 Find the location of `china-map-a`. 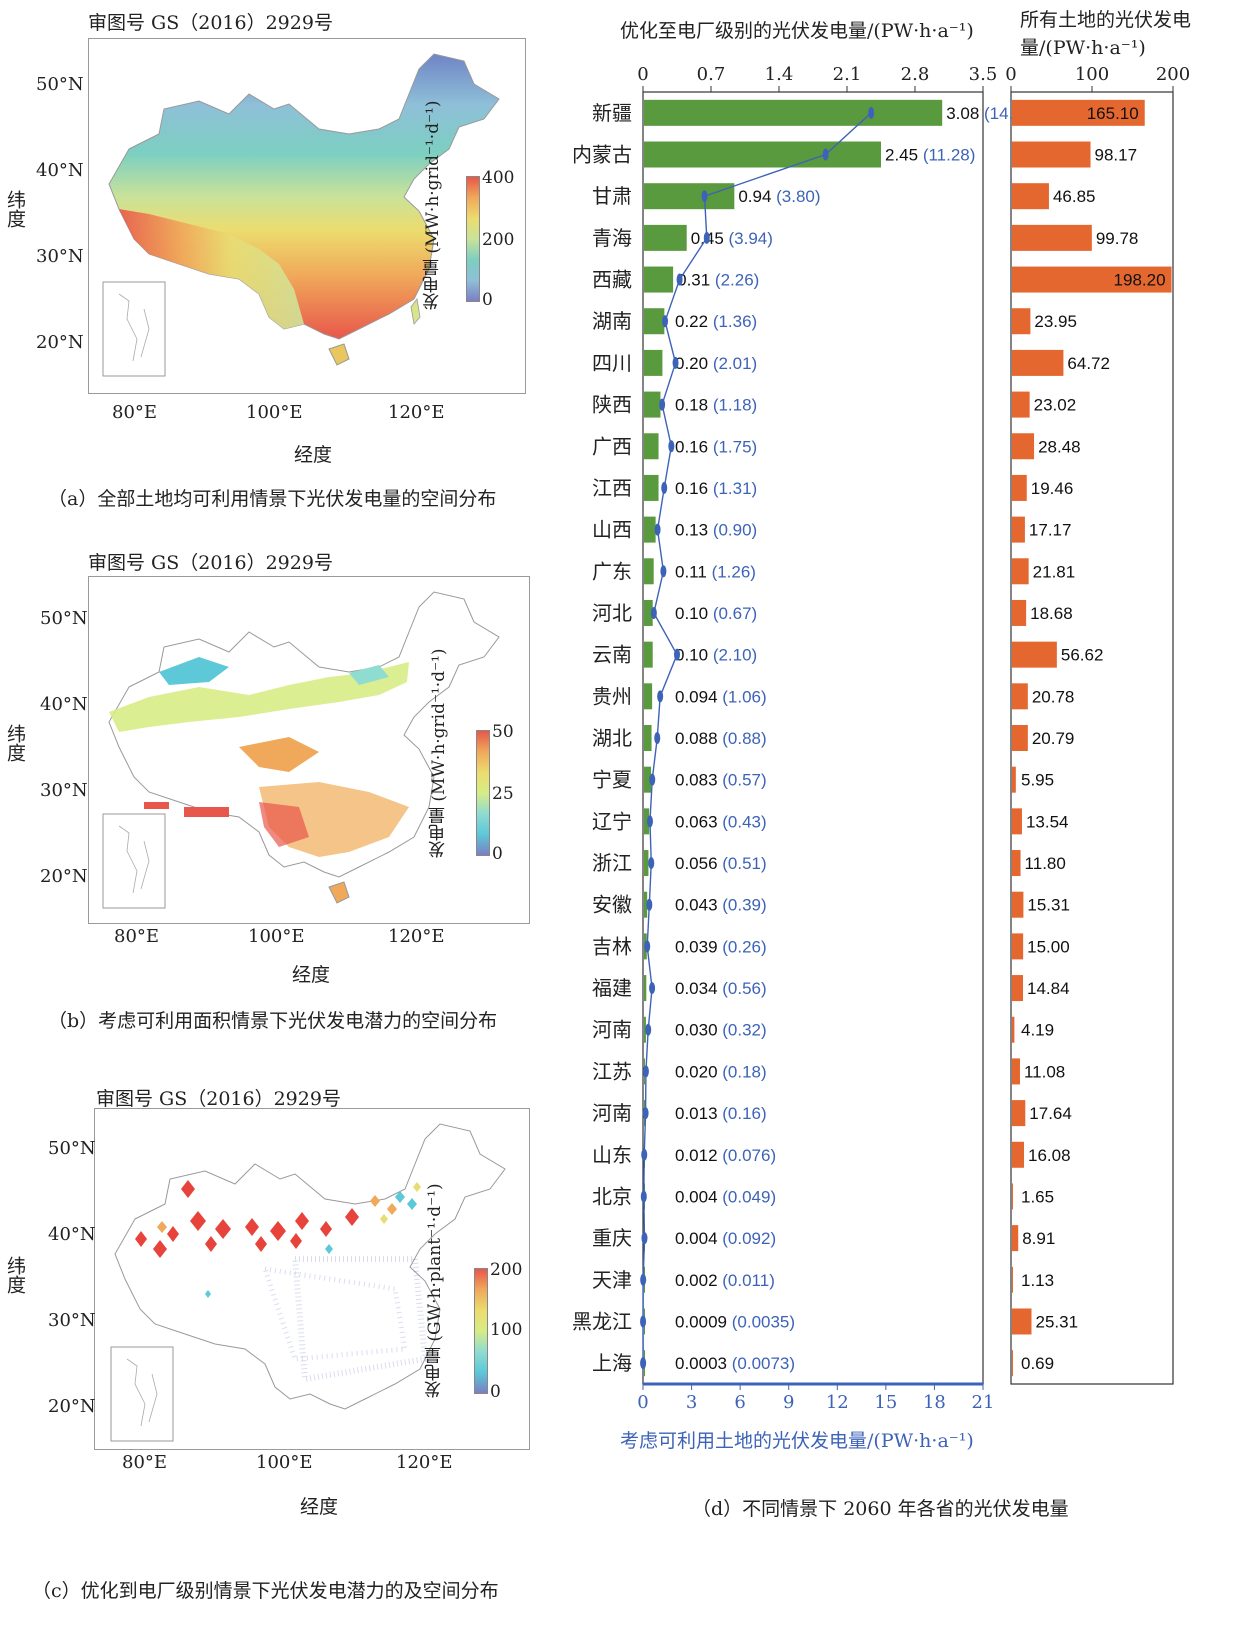

china-map-a is located at coordinates (301, 215).